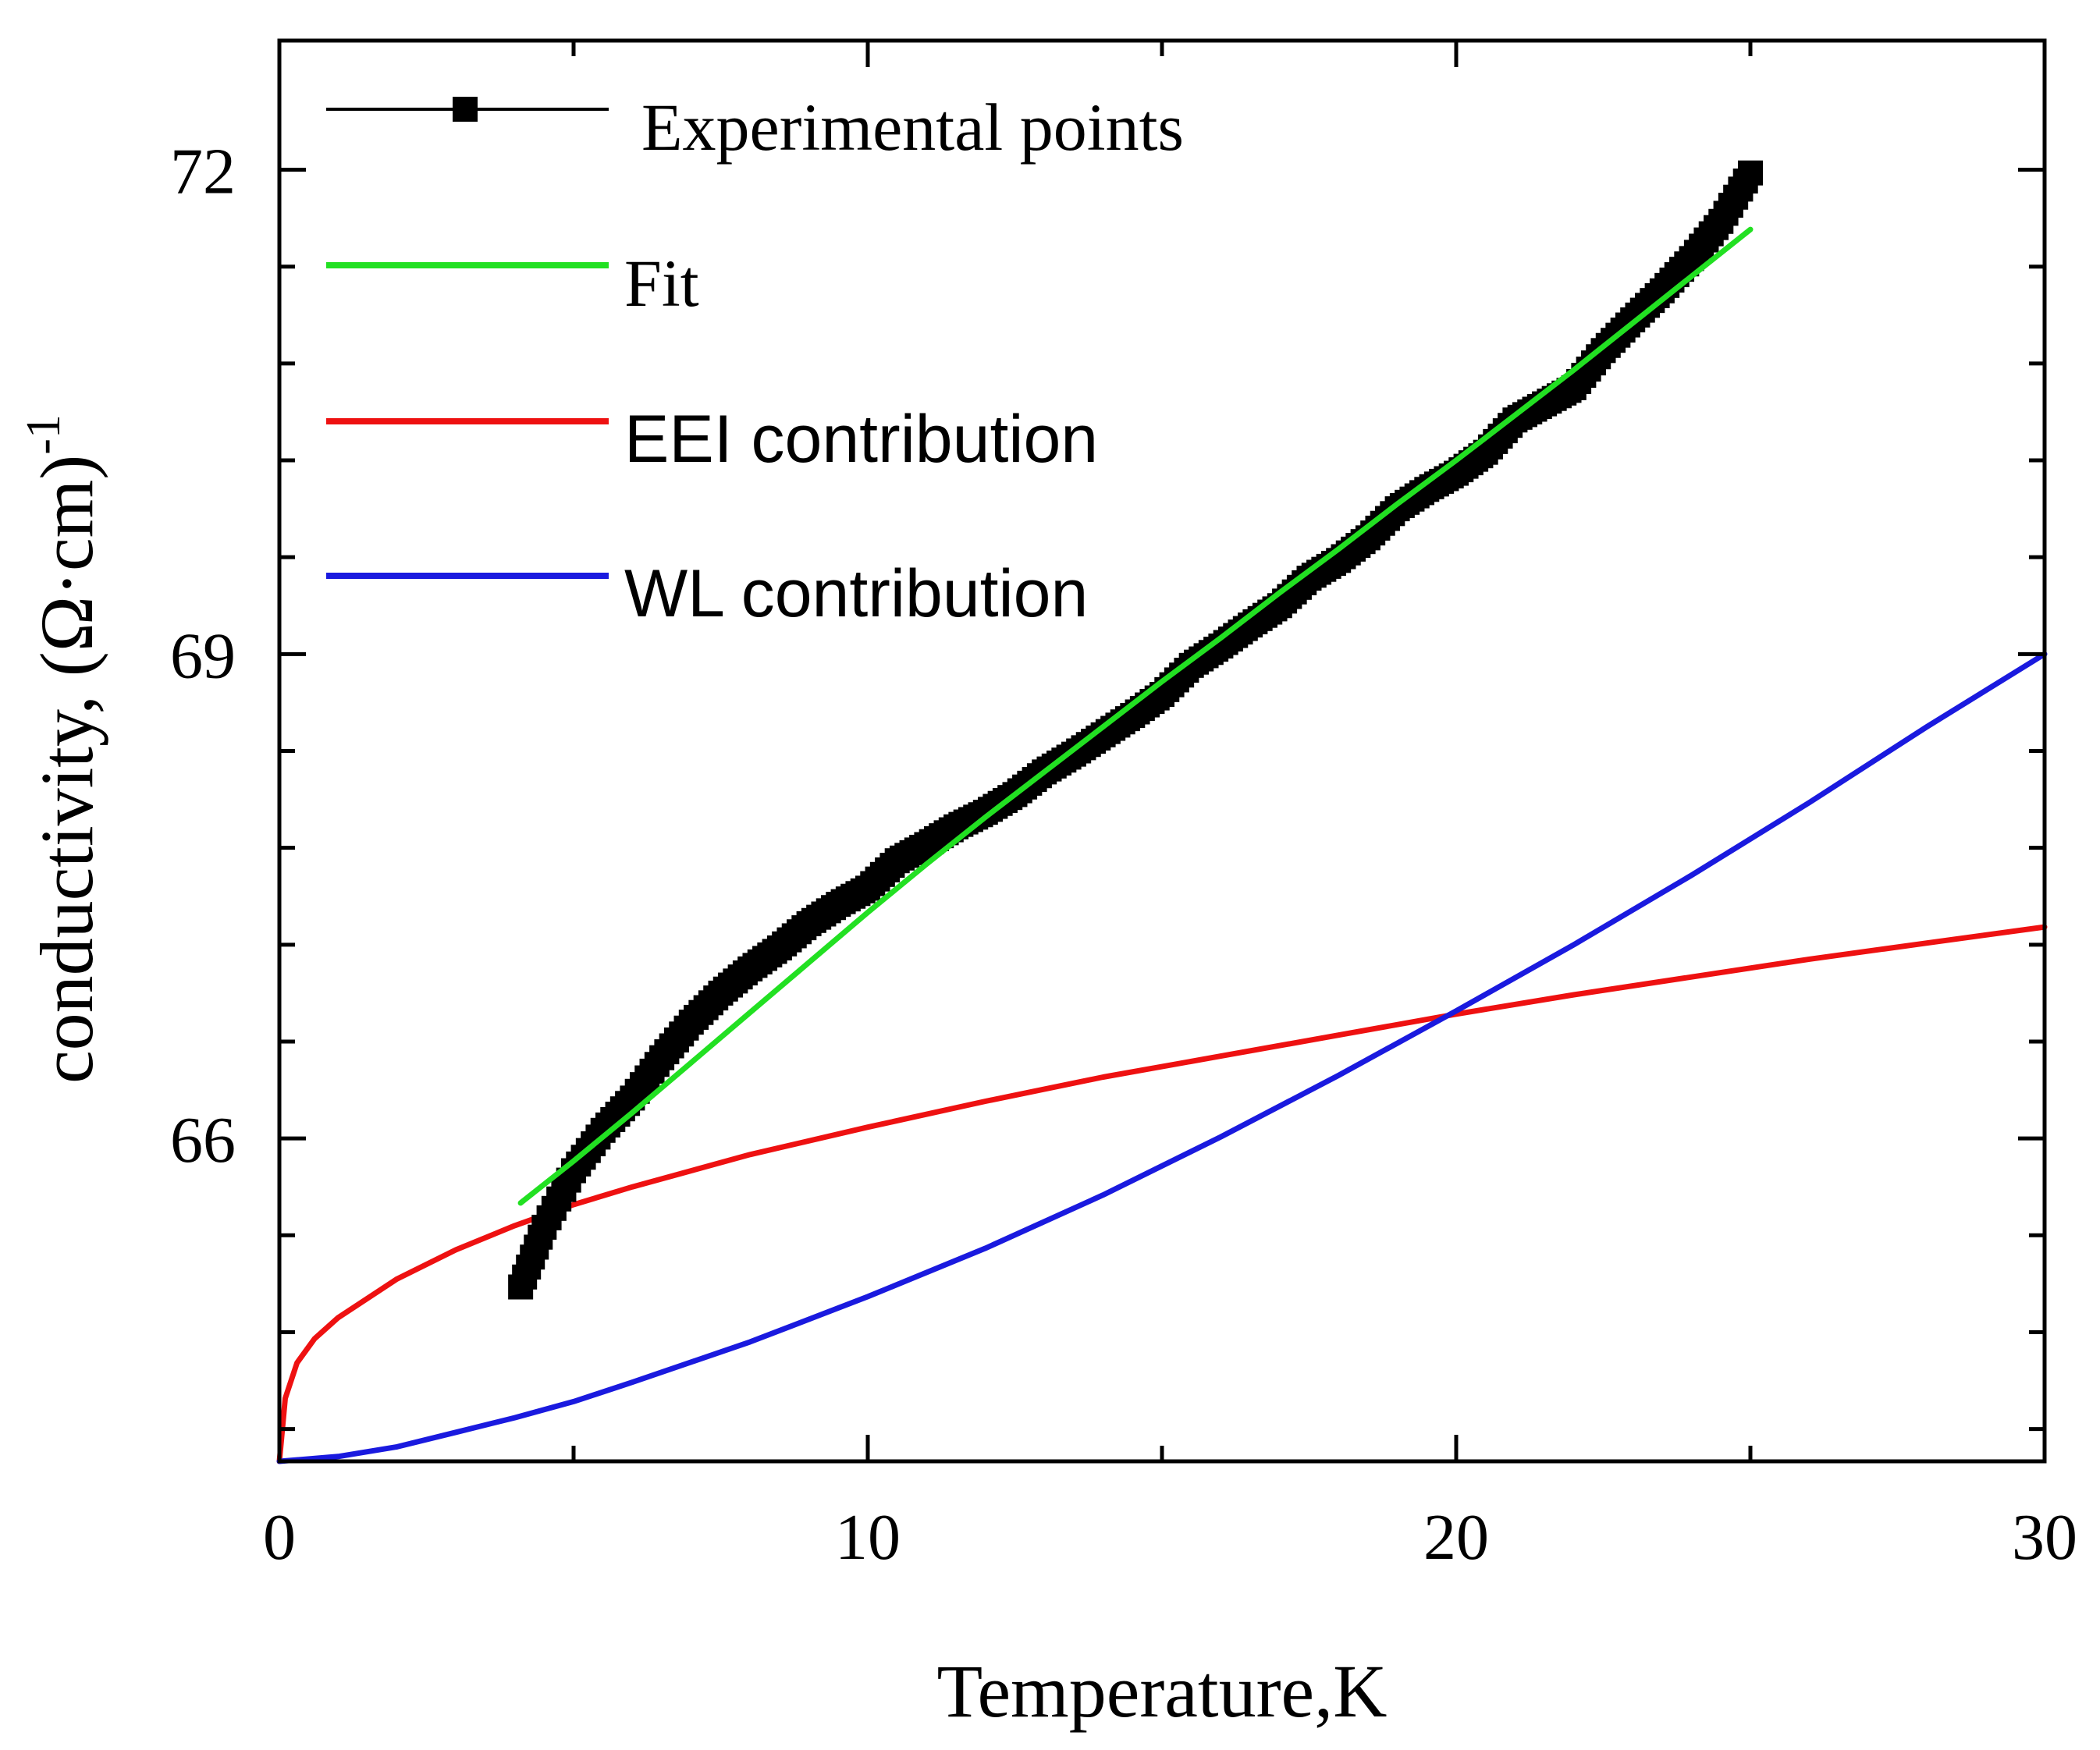 This screenshot has width=2100, height=1750. Describe the element at coordinates (2044, 1537) in the screenshot. I see `x-tick-label: 30` at that location.